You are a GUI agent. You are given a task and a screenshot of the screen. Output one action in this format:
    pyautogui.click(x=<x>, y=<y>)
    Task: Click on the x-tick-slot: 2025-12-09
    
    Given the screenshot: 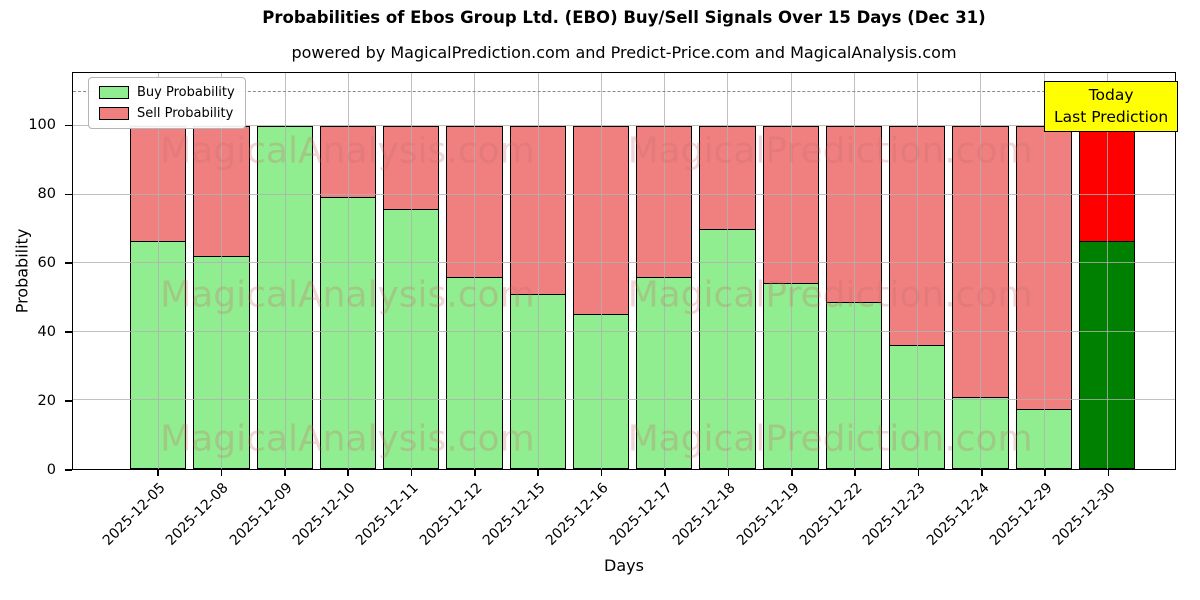 What is the action you would take?
    pyautogui.click(x=269, y=531)
    